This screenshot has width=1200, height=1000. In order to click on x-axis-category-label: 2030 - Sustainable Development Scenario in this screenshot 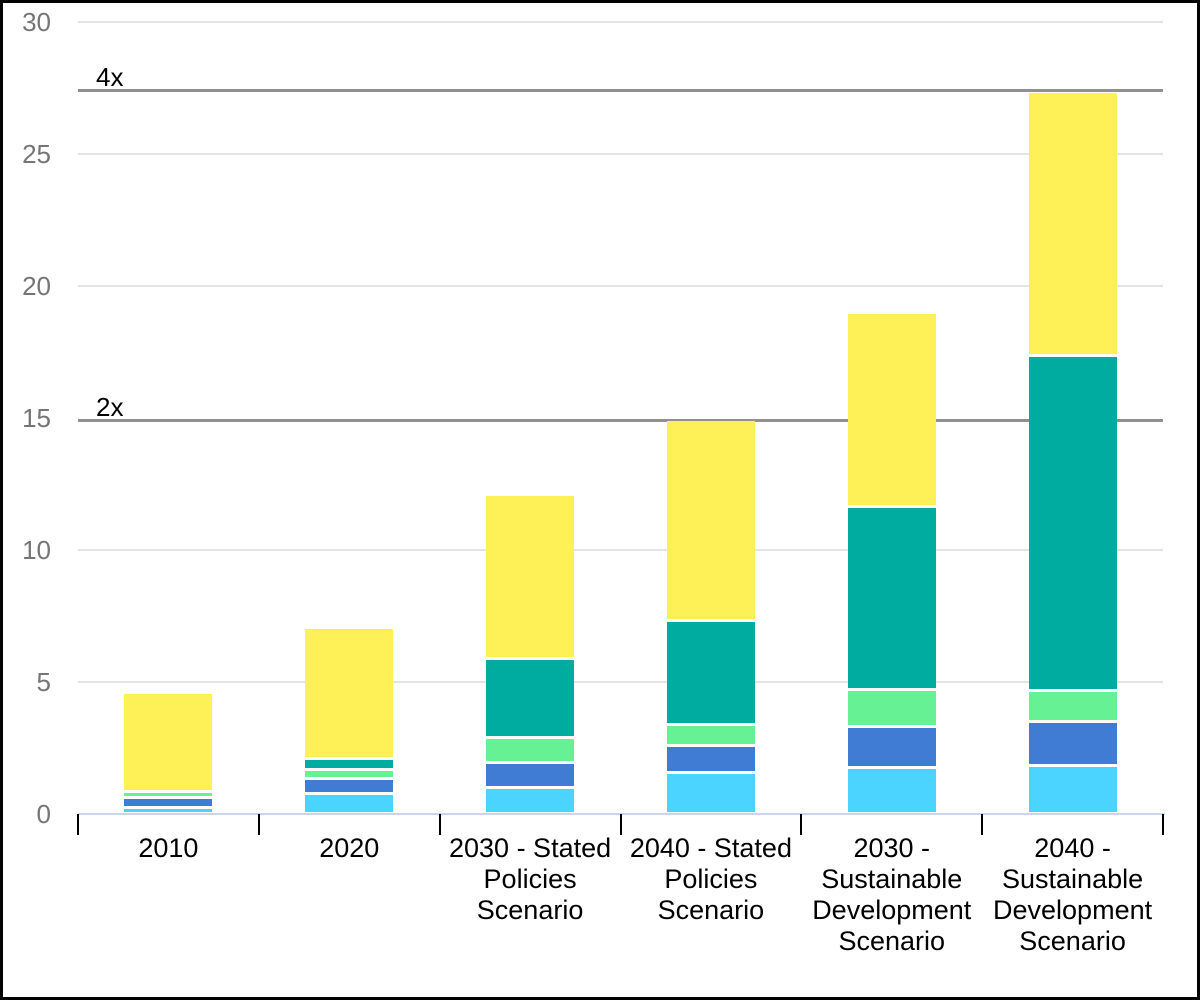, I will do `click(891, 895)`.